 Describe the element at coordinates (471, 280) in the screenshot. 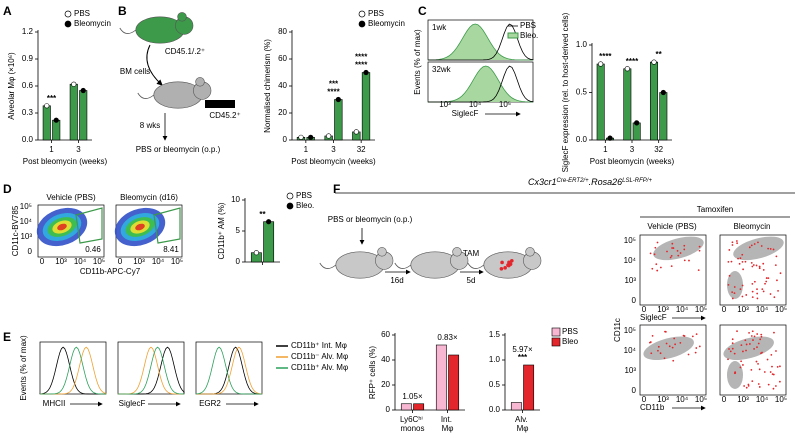

I see `interval-label: 5d` at that location.